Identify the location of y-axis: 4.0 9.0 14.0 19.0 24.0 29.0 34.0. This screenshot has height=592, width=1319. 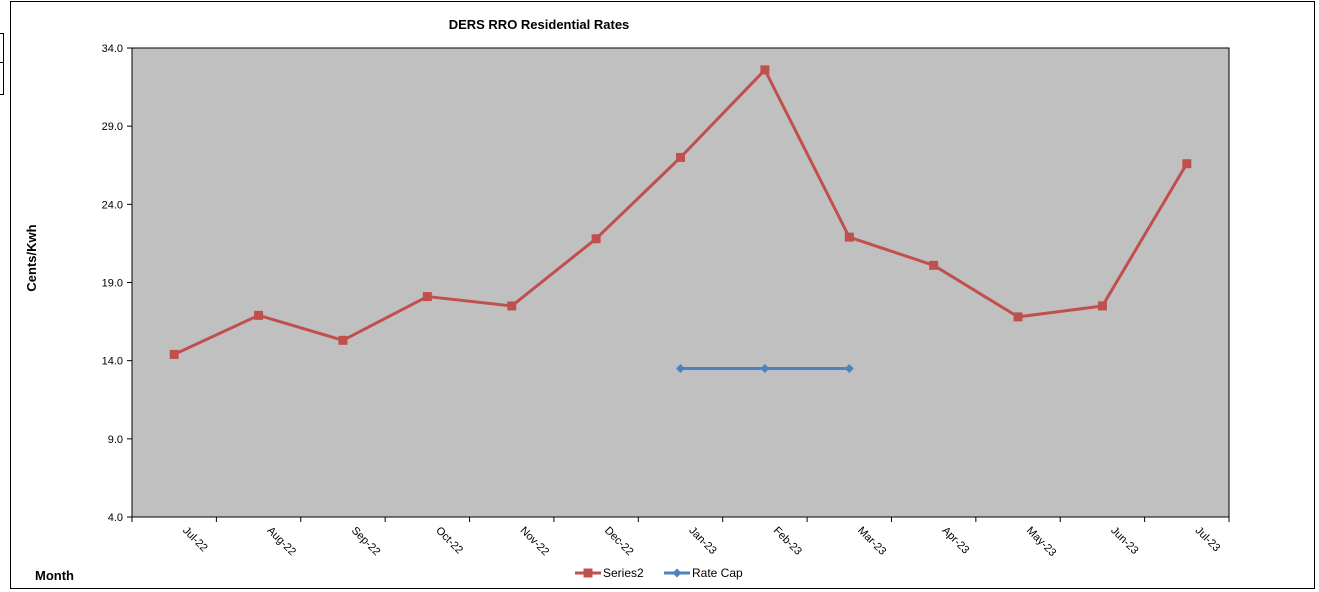
(117, 283).